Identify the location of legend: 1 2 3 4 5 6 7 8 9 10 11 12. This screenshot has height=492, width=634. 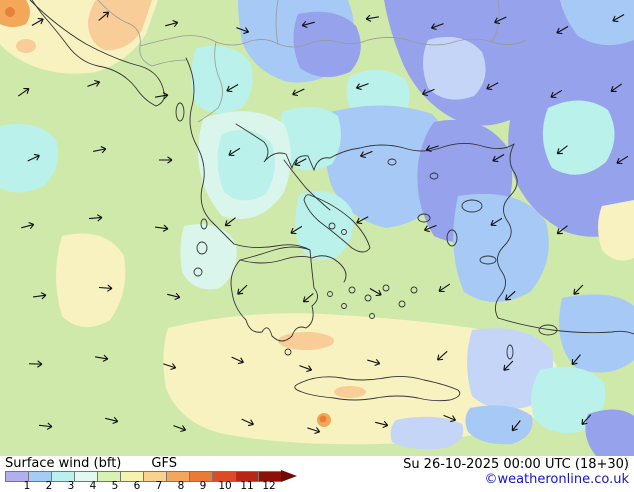
(151, 481).